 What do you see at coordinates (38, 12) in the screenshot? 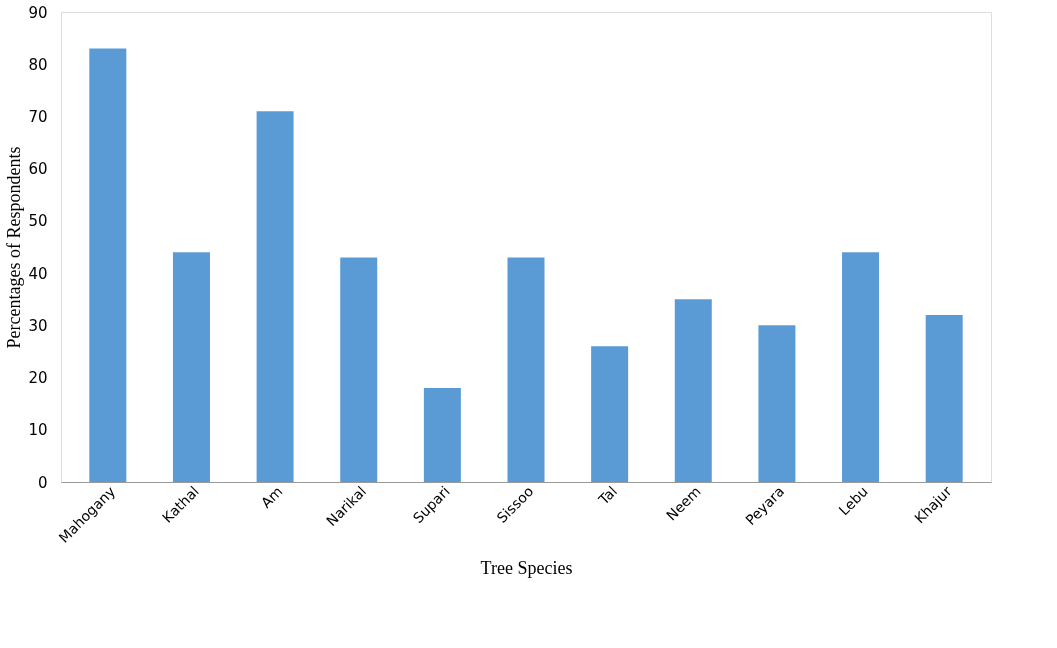
I see `y-tick-label: 90` at bounding box center [38, 12].